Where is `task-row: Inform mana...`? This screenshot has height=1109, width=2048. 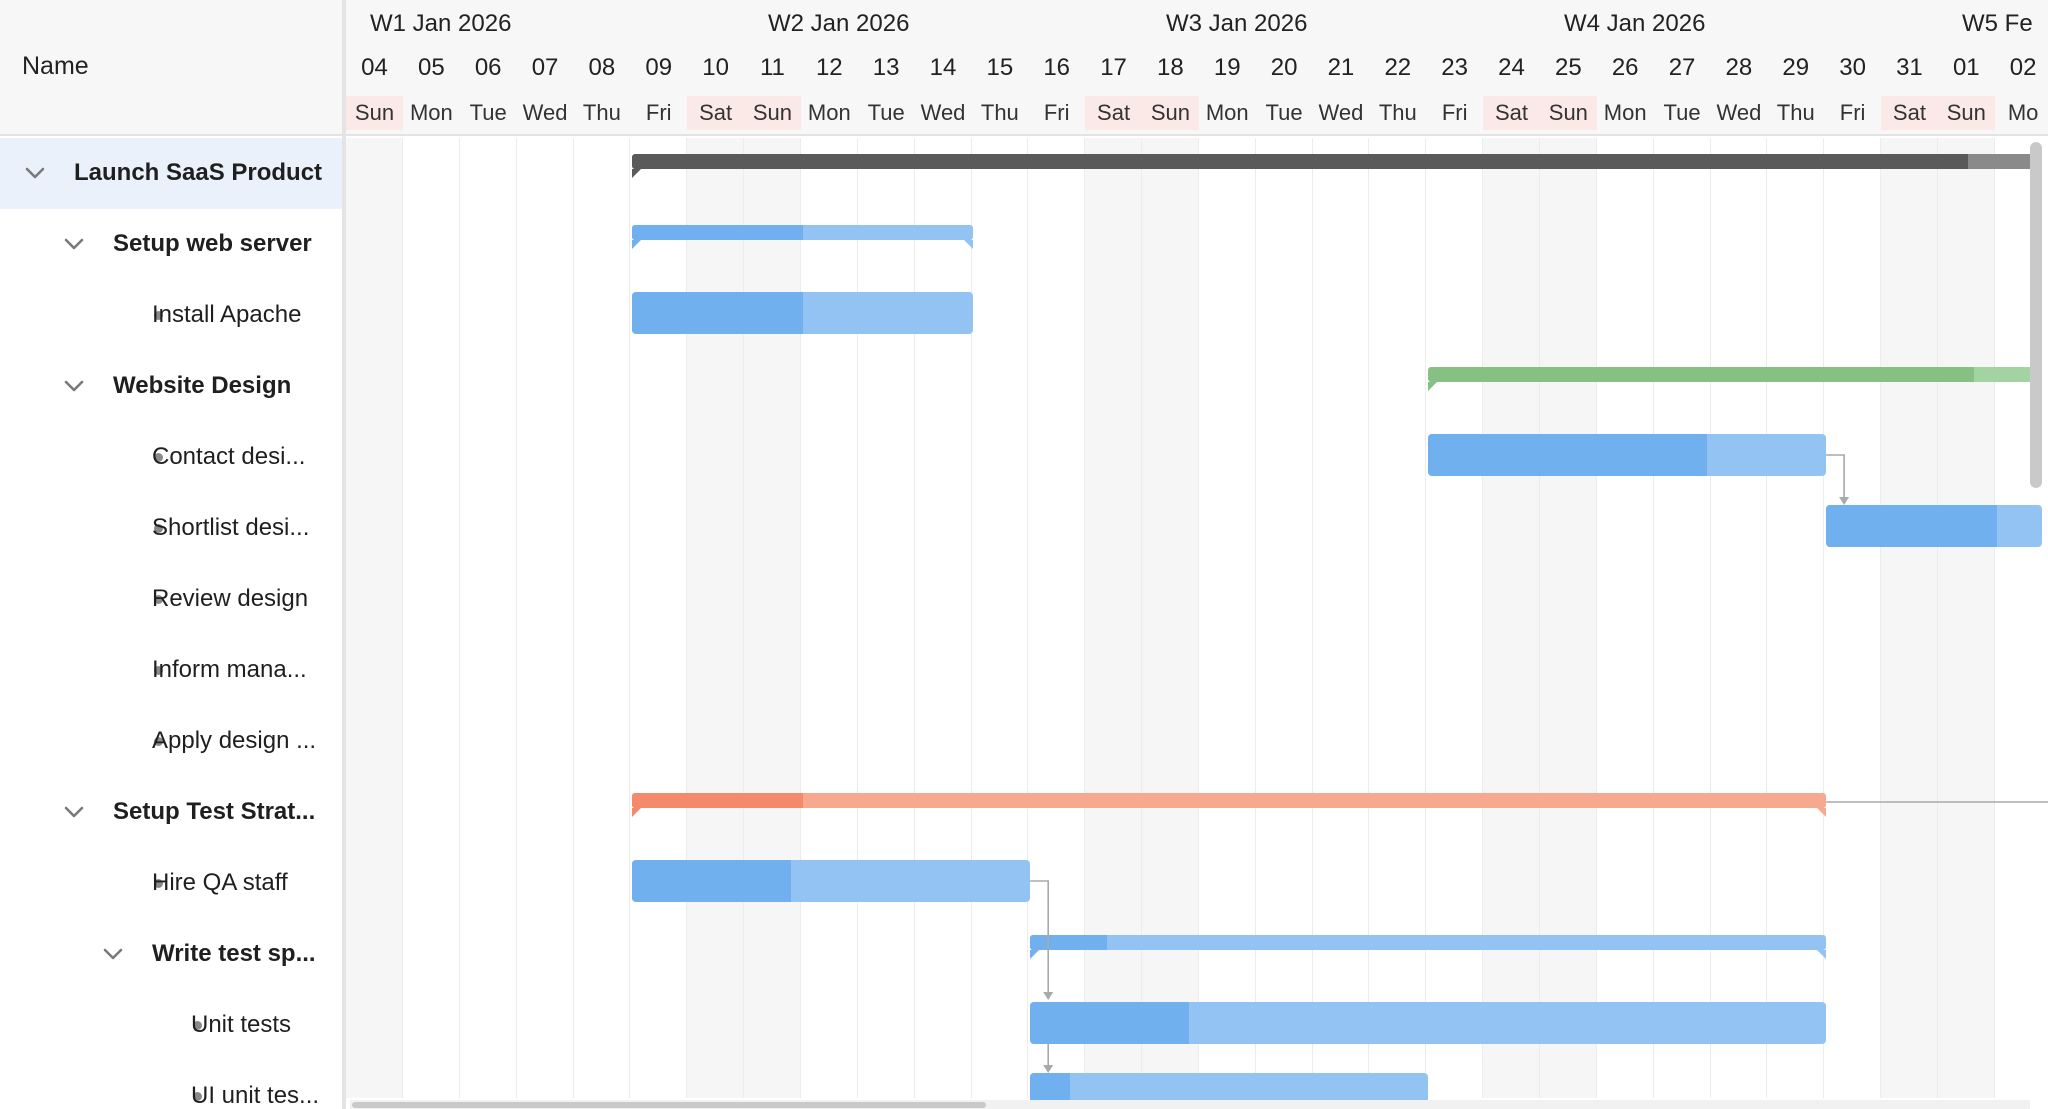 task-row: Inform mana... is located at coordinates (171, 670).